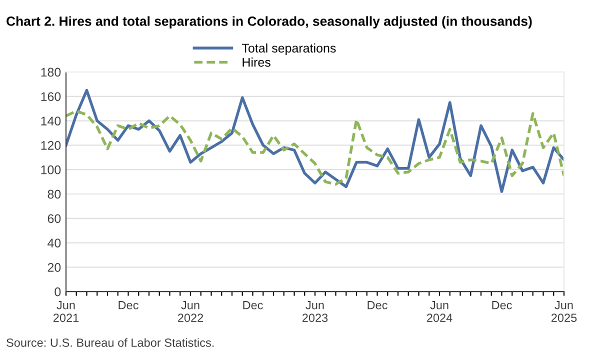 The height and width of the screenshot is (360, 600). I want to click on y-tick-label: 80, so click(54, 194).